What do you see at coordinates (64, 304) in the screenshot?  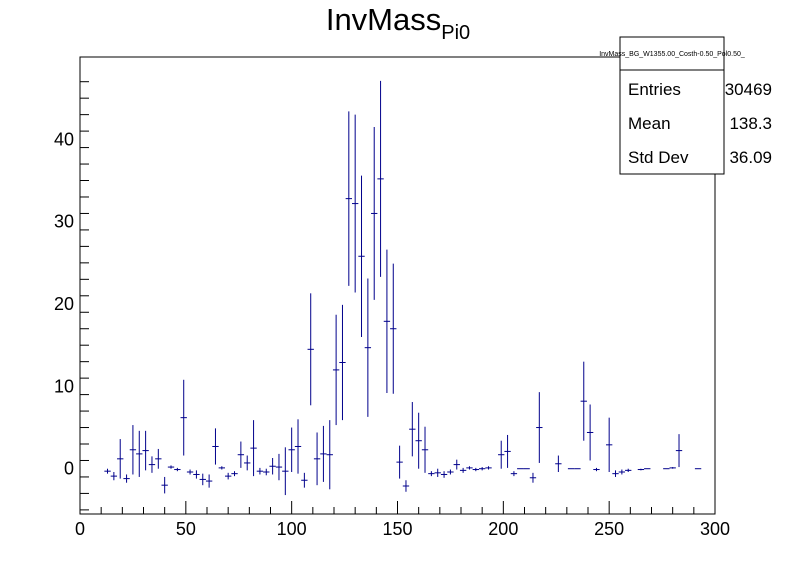 I see `y-tick-label: 20` at bounding box center [64, 304].